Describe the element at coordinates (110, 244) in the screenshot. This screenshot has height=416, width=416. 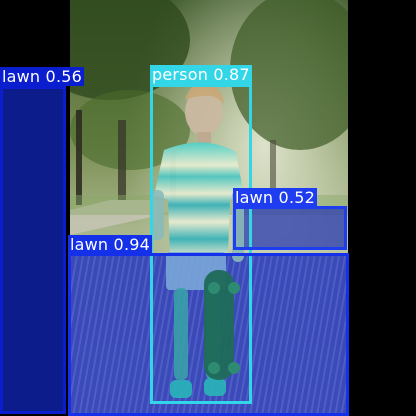
I see `lawn-label-0-94: lawn 0.94` at that location.